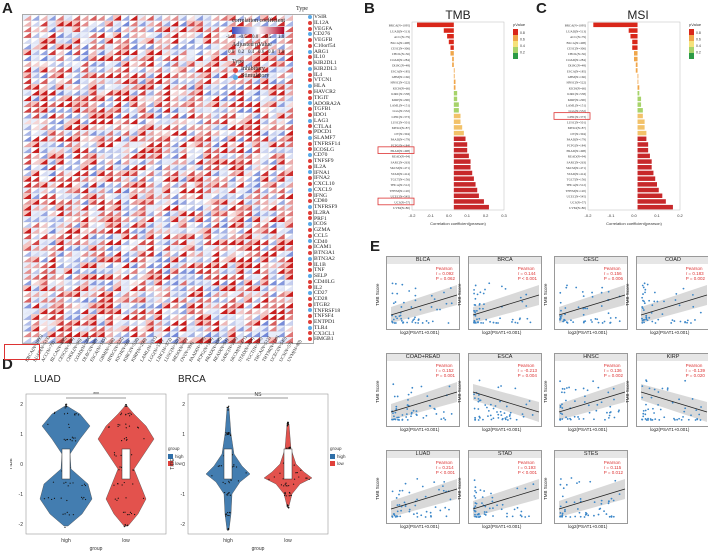  I want to click on highlight-box, so click(22, 352).